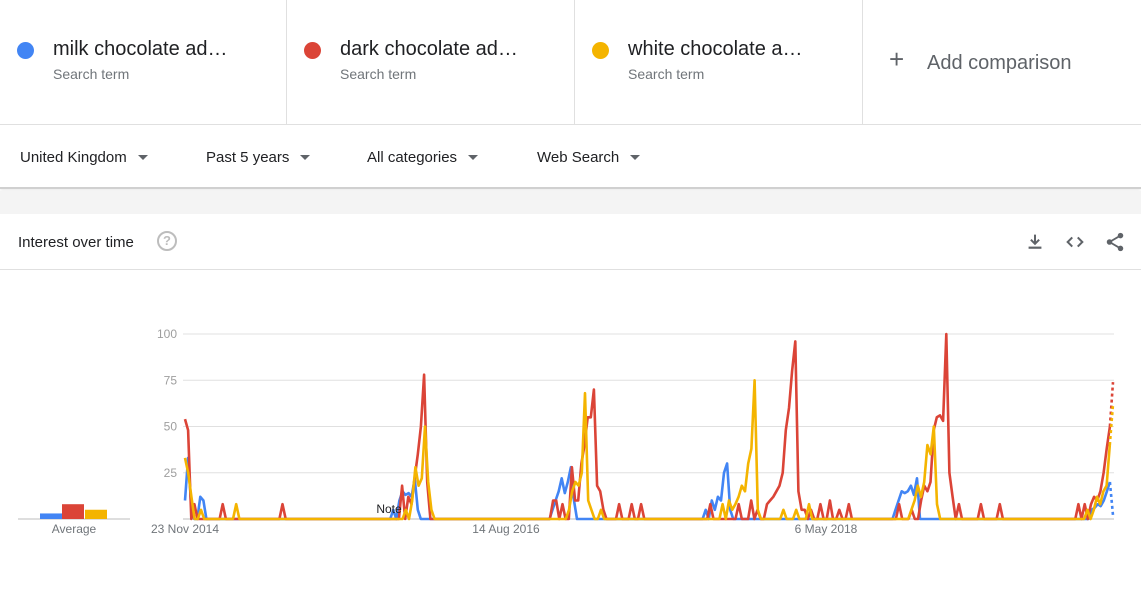 The height and width of the screenshot is (600, 1141). I want to click on y-tick-label: 75, so click(171, 380).